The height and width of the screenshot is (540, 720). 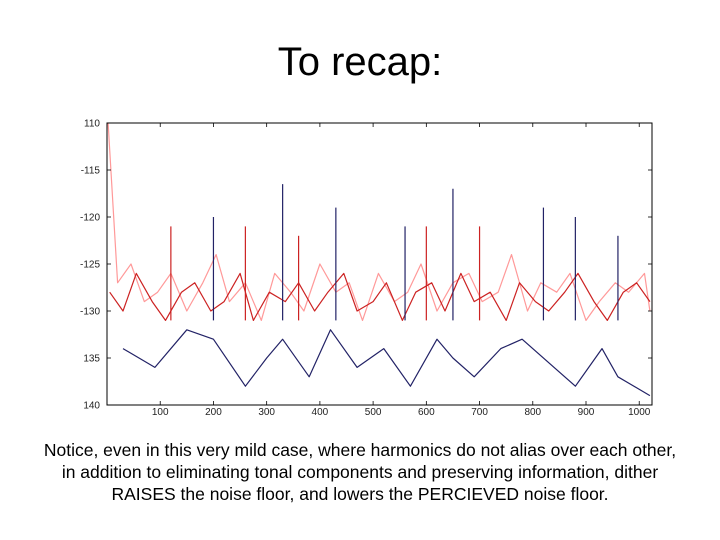 I want to click on y-tick-label: -120, so click(x=90, y=218).